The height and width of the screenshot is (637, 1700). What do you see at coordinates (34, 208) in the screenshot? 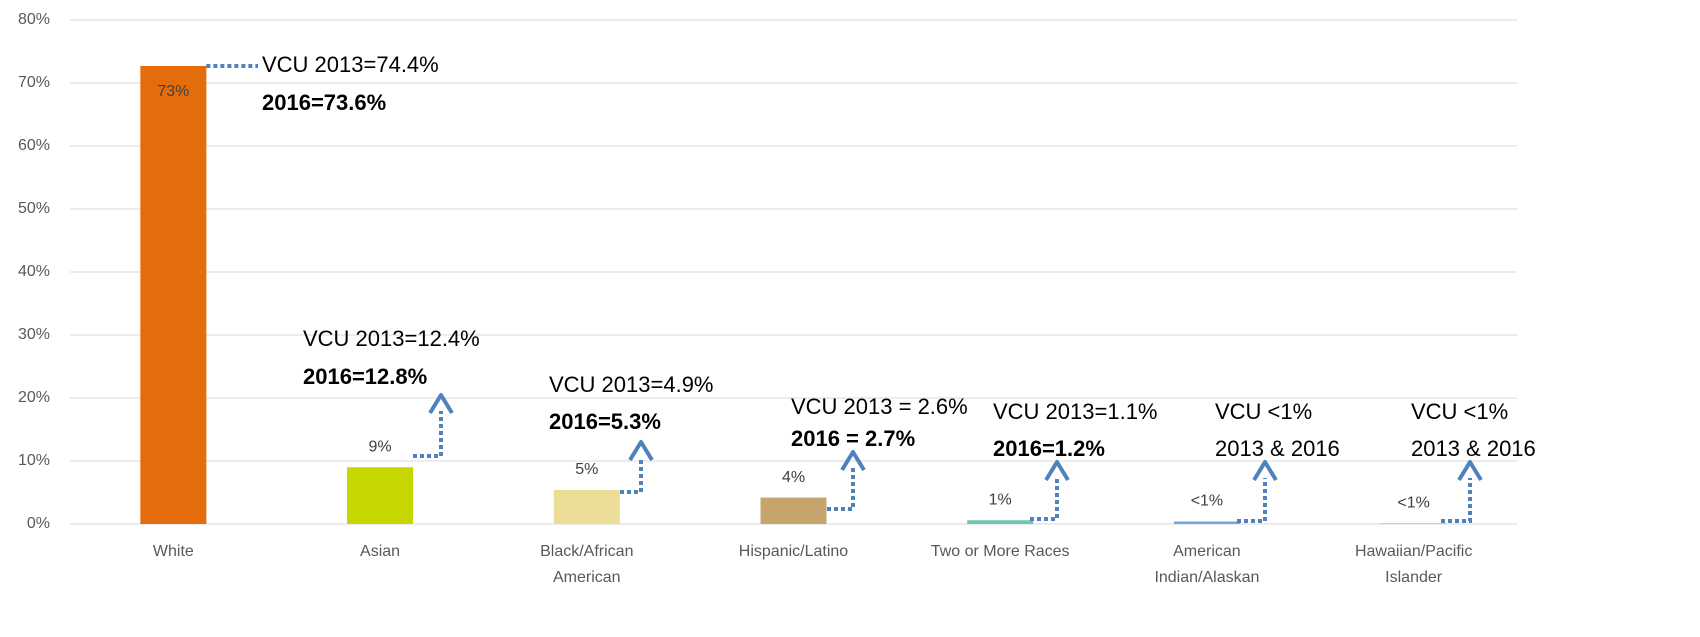
I see `y-tick-label: 50%` at bounding box center [34, 208].